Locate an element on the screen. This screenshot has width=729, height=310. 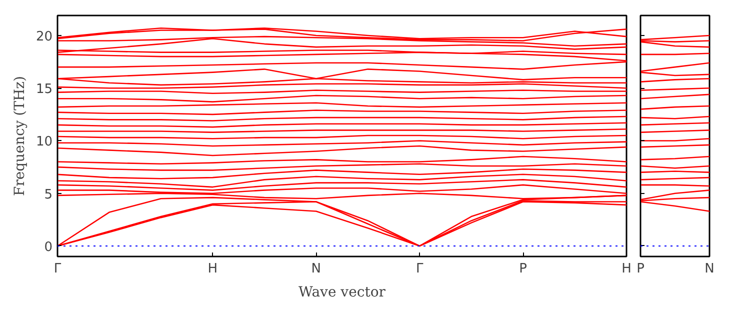
y-axis-title: Frequency (THz) is located at coordinates (20, 136).